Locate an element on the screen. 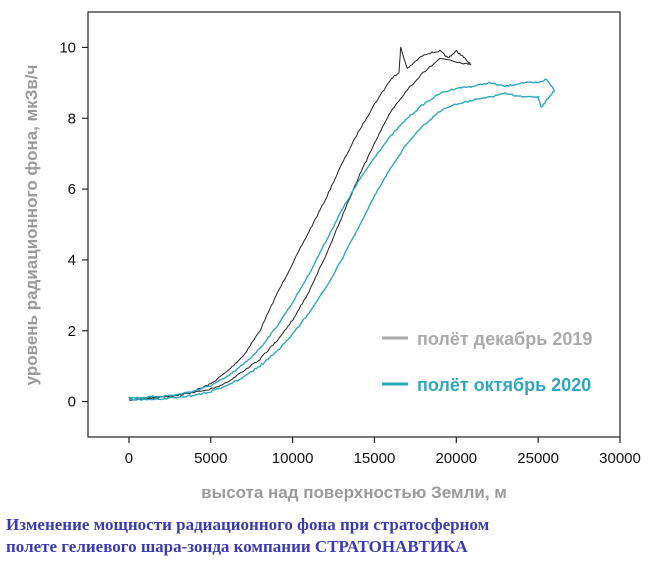 This screenshot has height=574, width=660. y-tick-label: 10 is located at coordinates (67, 47).